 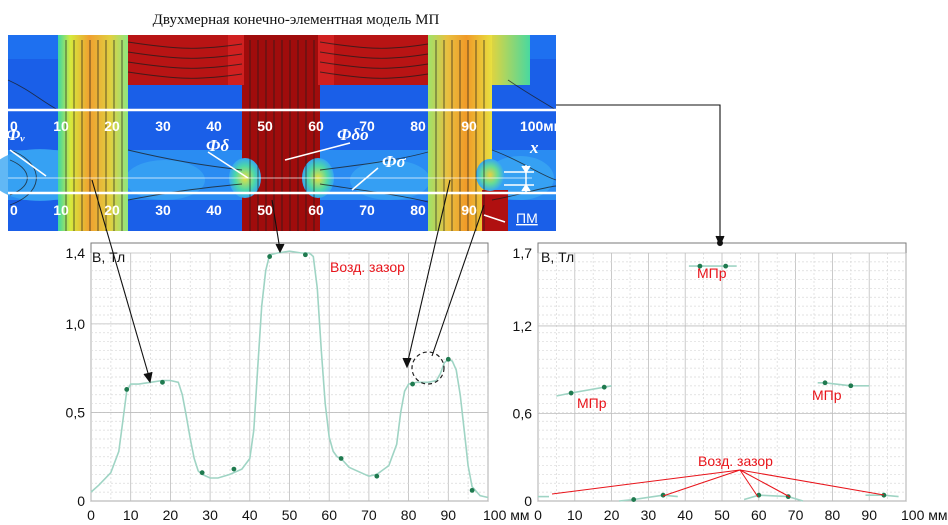 What do you see at coordinates (308, 515) in the screenshot?
I see `chart-left-x-ticks: 0 10 20 30 40 50 60 70 80 90 100 мм` at bounding box center [308, 515].